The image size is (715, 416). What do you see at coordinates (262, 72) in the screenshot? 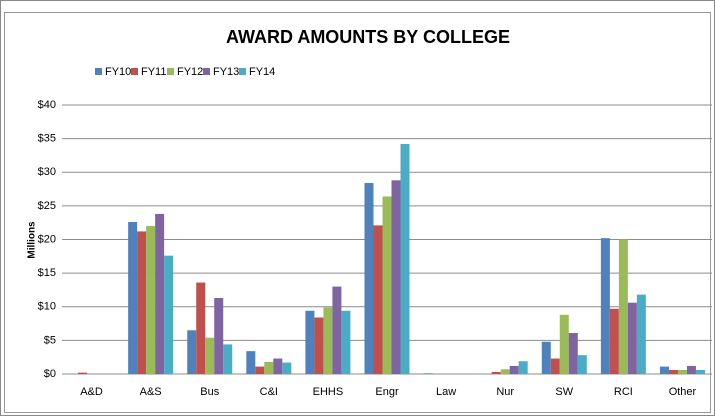
I see `legend-label: FY14` at bounding box center [262, 72].